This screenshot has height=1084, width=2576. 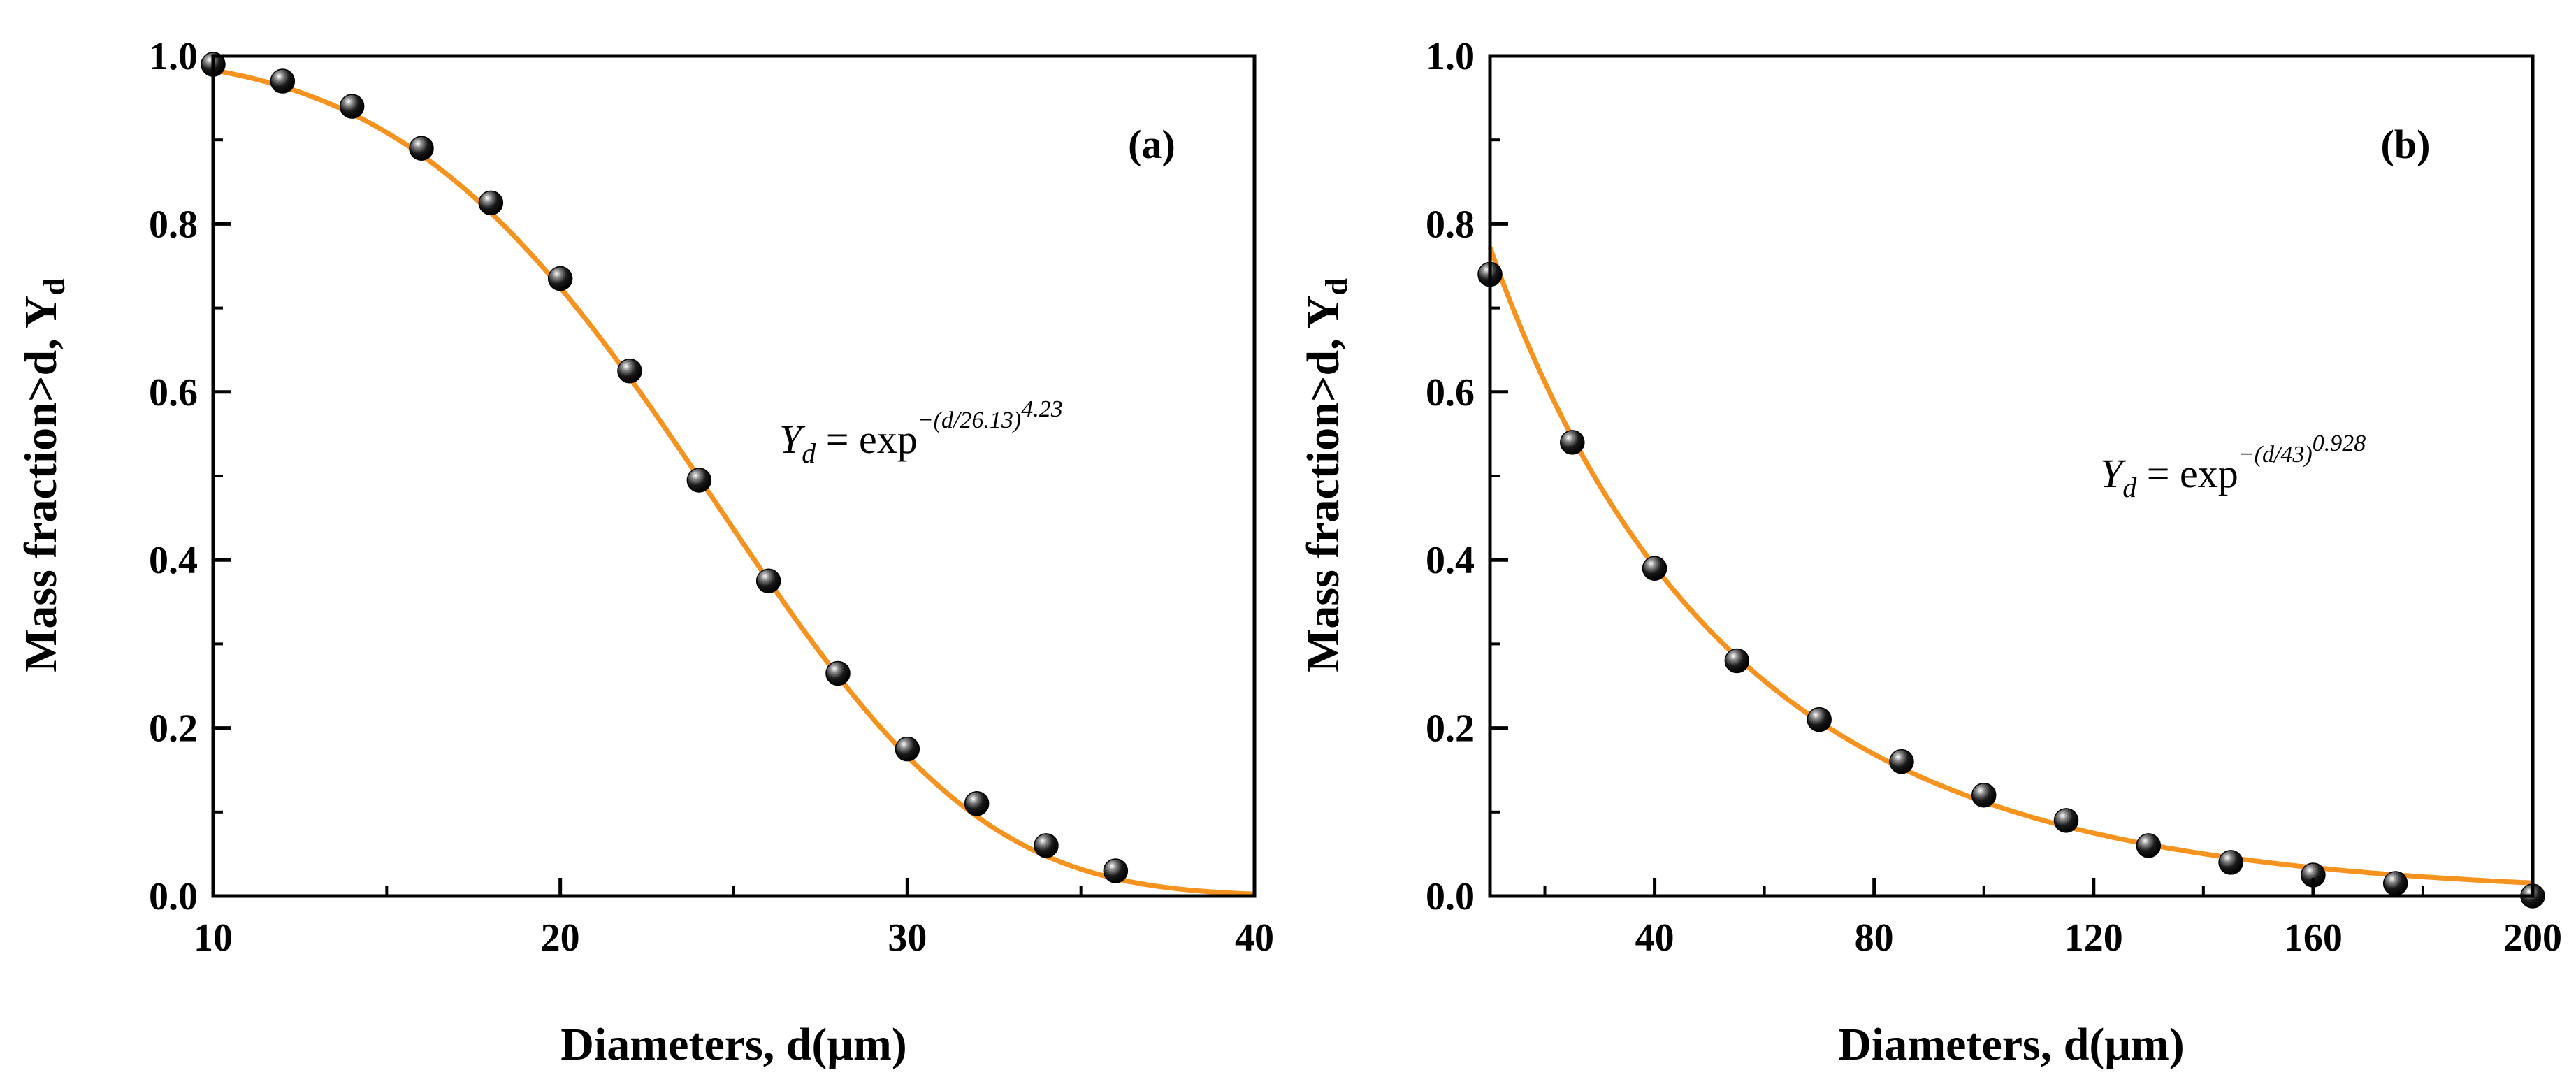 What do you see at coordinates (734, 1044) in the screenshot?
I see `x-axis-title-a: Diameters, d(μm)` at bounding box center [734, 1044].